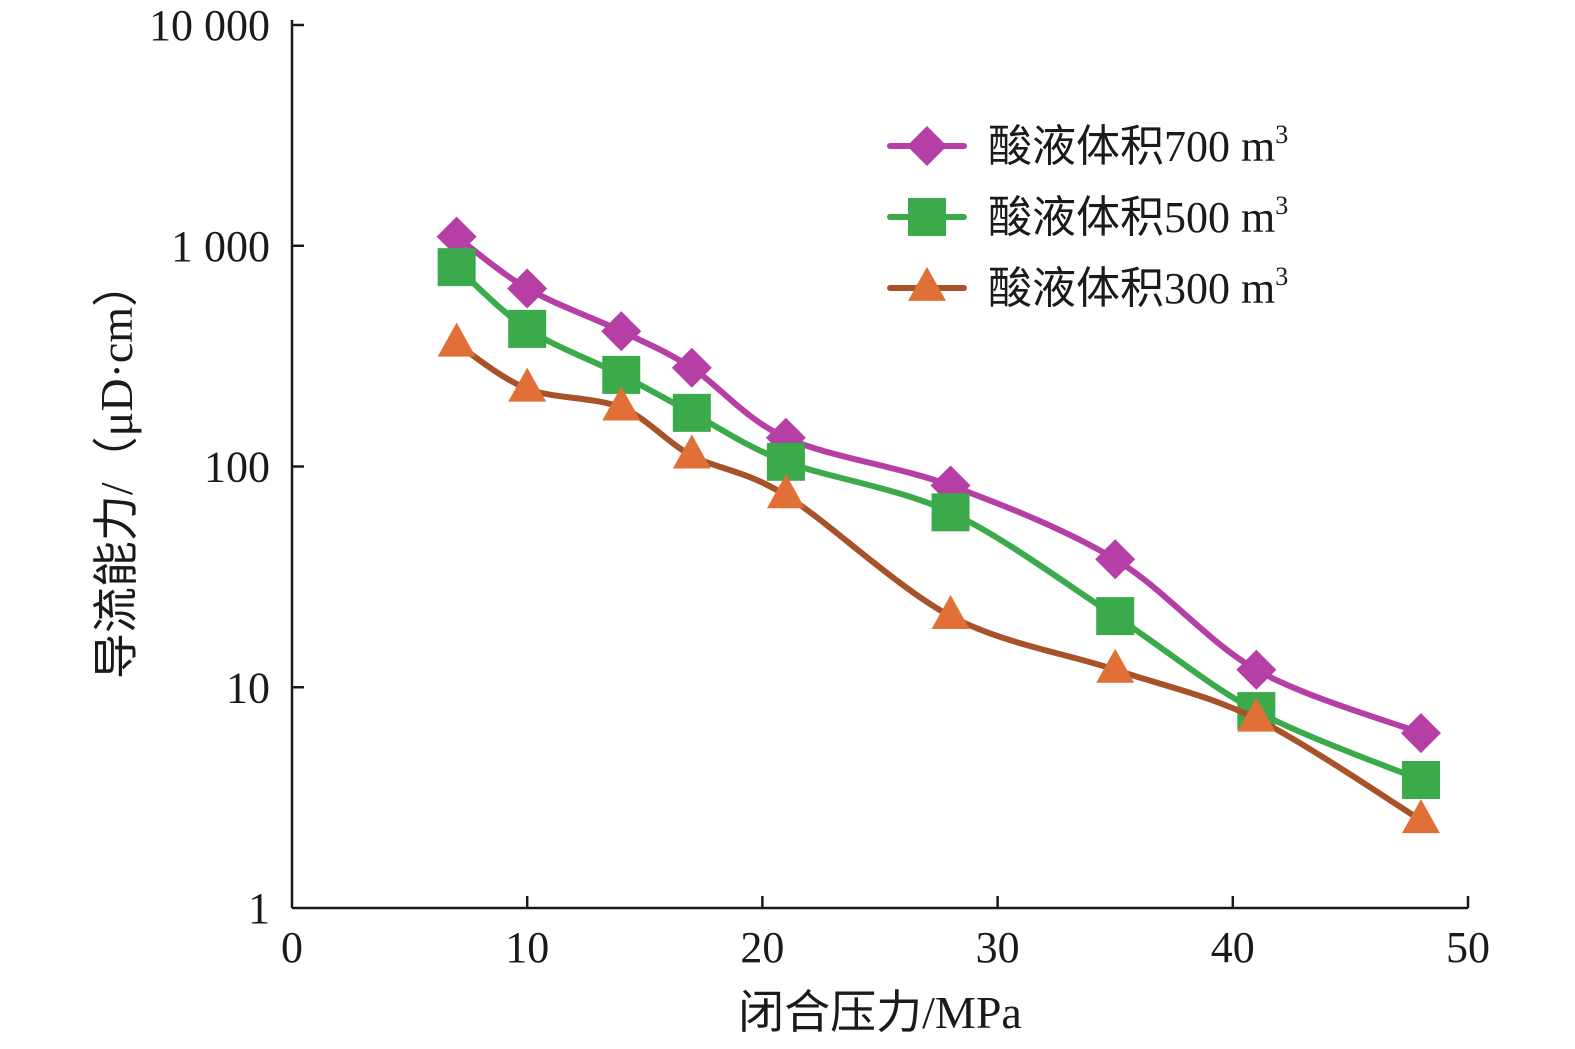 The height and width of the screenshot is (1049, 1575). I want to click on y-tick-label: 10 000, so click(209, 25).